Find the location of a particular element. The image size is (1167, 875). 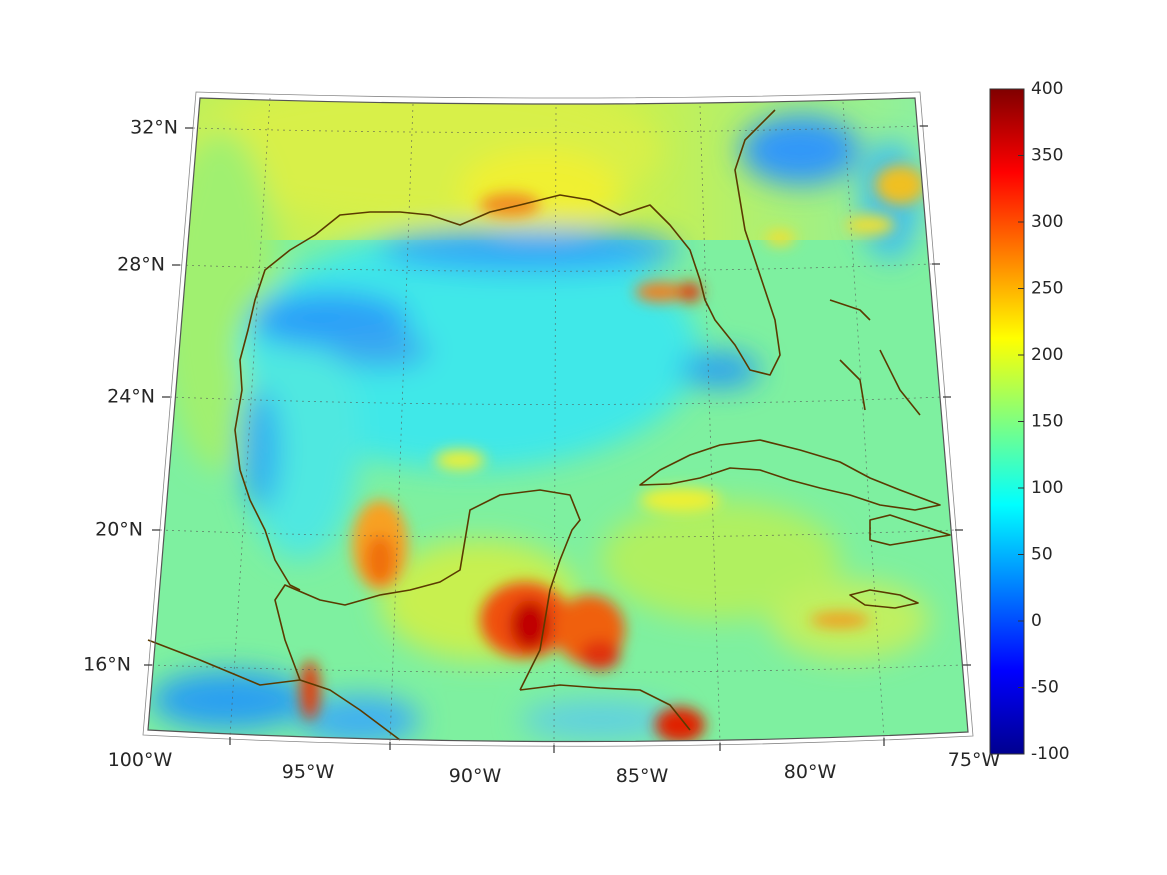

central-america-coast is located at coordinates (605, 707).